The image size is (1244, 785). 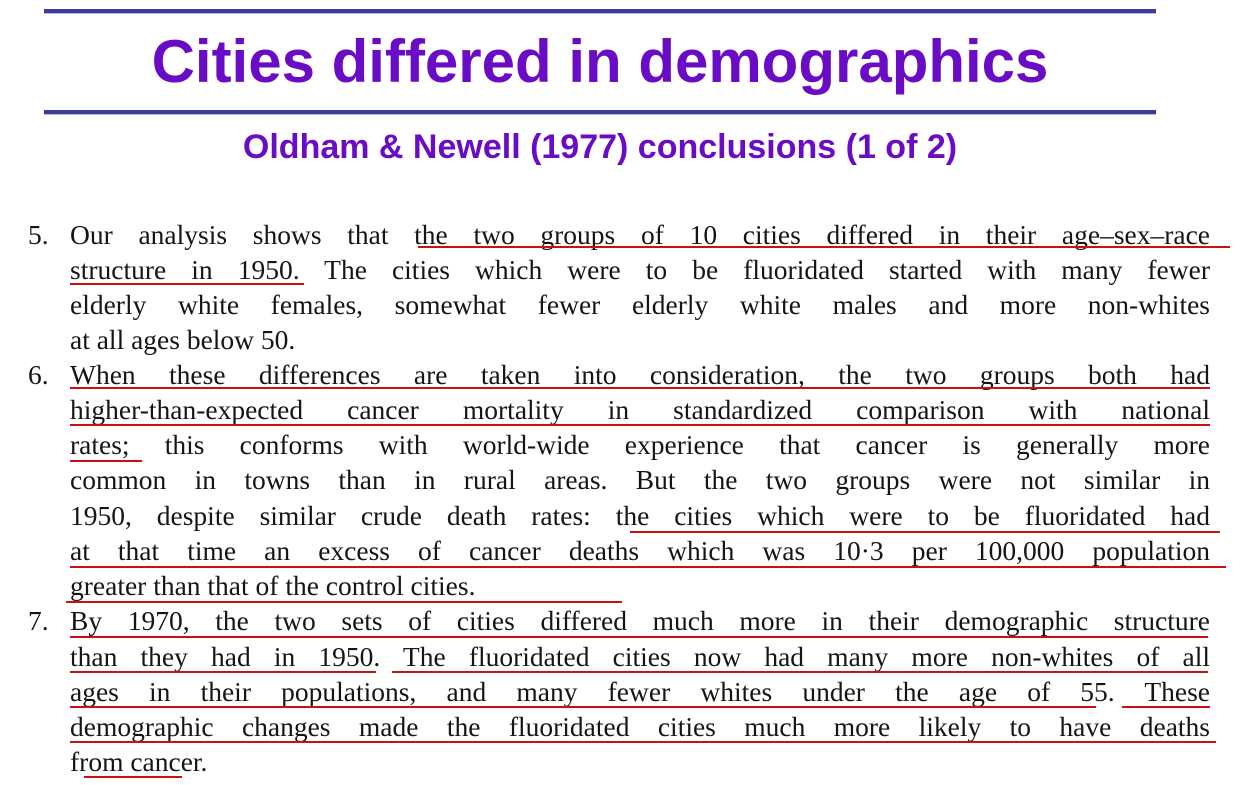 What do you see at coordinates (600, 61) in the screenshot?
I see `slide-title: Cities differed in demographics` at bounding box center [600, 61].